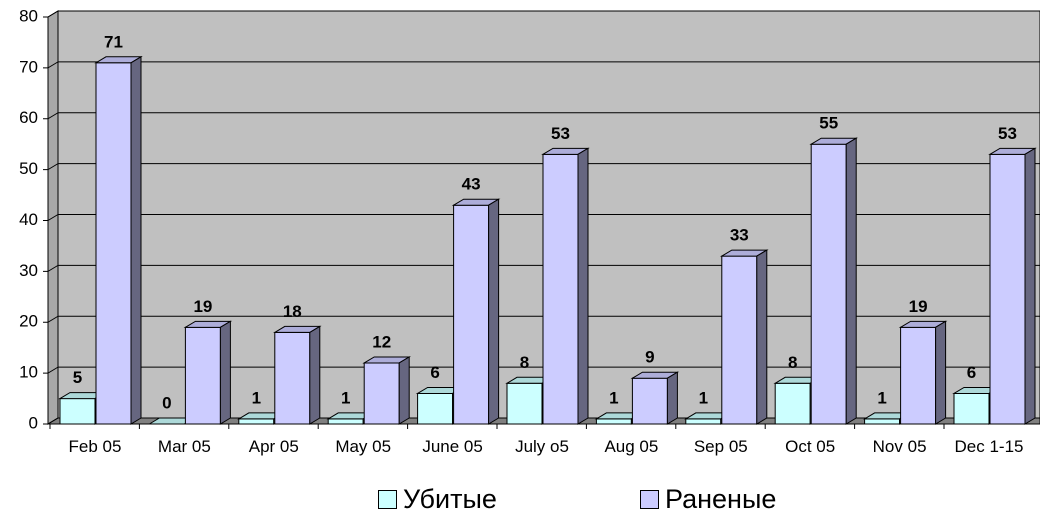 This screenshot has width=1040, height=524. Describe the element at coordinates (28, 321) in the screenshot. I see `y-tick-label: 20` at that location.